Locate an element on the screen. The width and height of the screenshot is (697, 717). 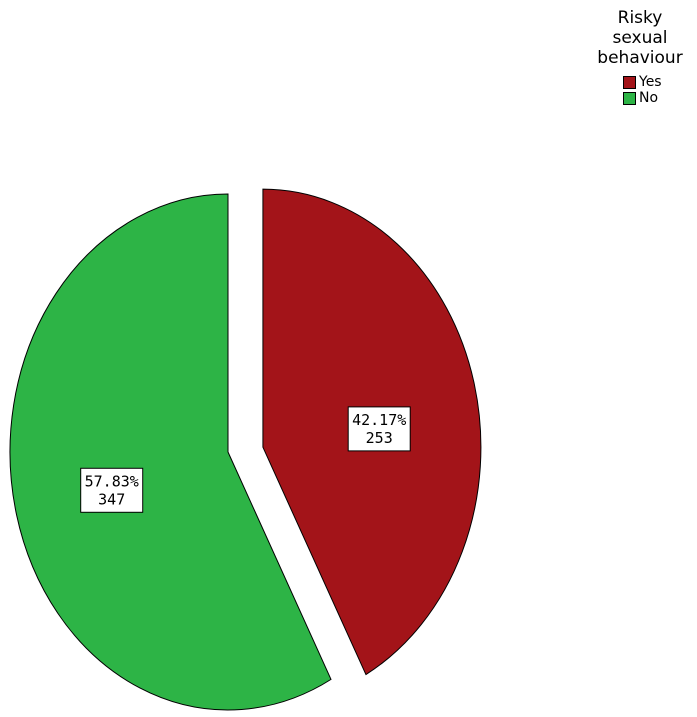
legend-title-line-3: behaviour is located at coordinates (640, 58).